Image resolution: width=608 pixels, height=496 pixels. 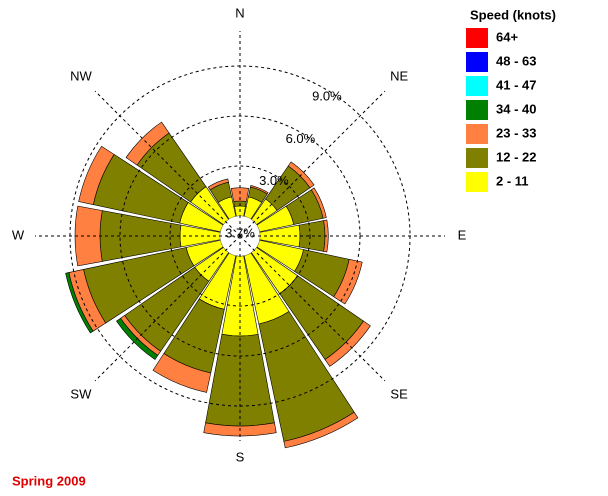 What do you see at coordinates (399, 394) in the screenshot?
I see `direction-label: SE` at bounding box center [399, 394].